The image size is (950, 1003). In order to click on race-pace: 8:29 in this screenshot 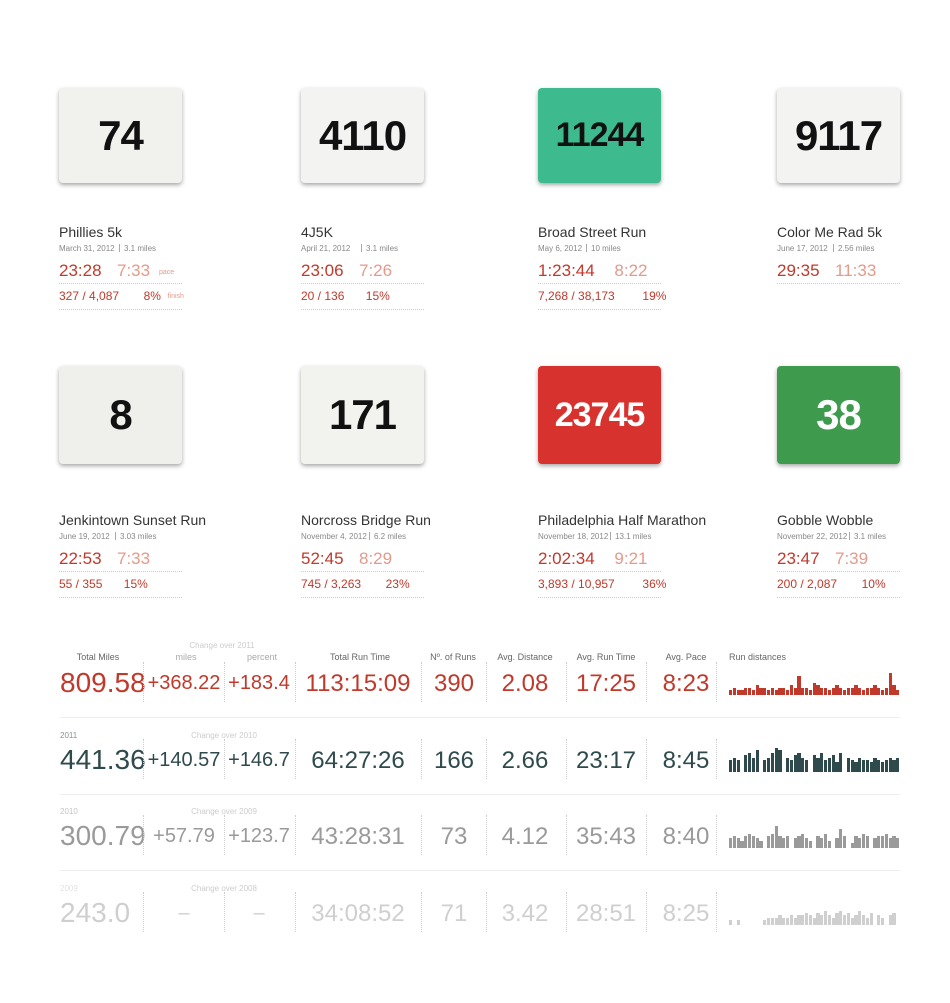, I will do `click(376, 558)`.